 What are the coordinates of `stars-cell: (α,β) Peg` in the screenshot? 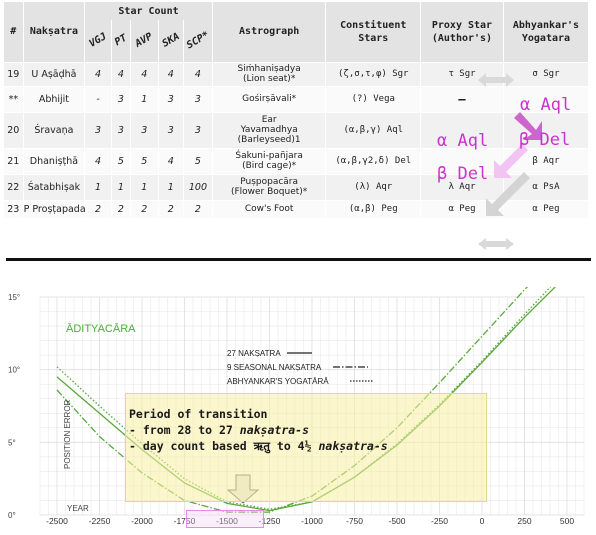 It's located at (373, 208).